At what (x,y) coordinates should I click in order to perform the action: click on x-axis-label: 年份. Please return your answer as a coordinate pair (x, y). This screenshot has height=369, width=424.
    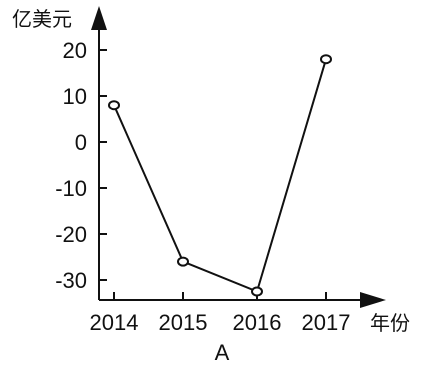
    Looking at the image, I should click on (390, 323).